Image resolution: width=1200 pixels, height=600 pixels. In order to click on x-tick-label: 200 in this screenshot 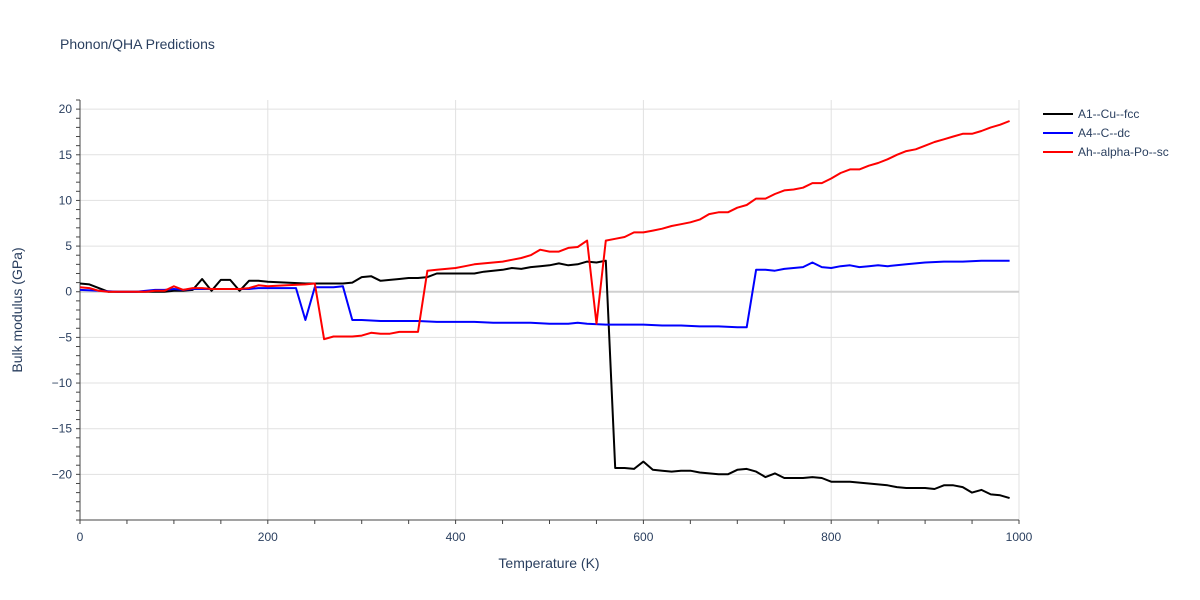, I will do `click(268, 537)`.